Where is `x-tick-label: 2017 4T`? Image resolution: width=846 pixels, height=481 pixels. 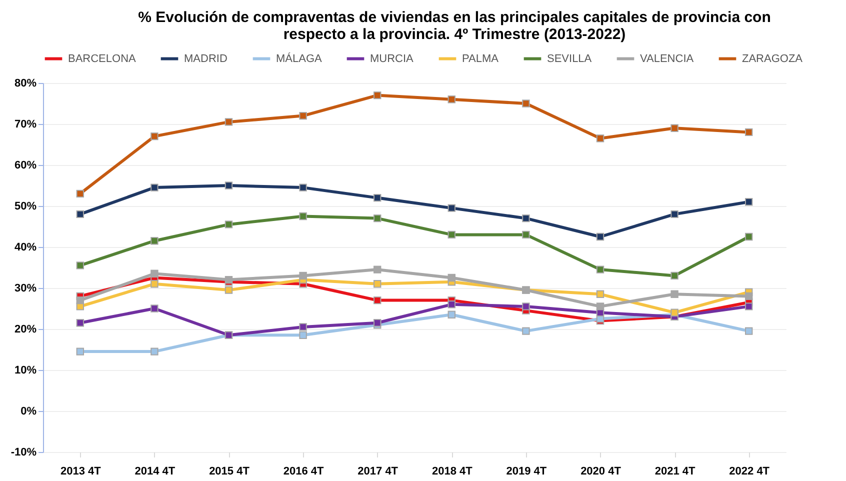 x-tick-label: 2017 4T is located at coordinates (378, 472).